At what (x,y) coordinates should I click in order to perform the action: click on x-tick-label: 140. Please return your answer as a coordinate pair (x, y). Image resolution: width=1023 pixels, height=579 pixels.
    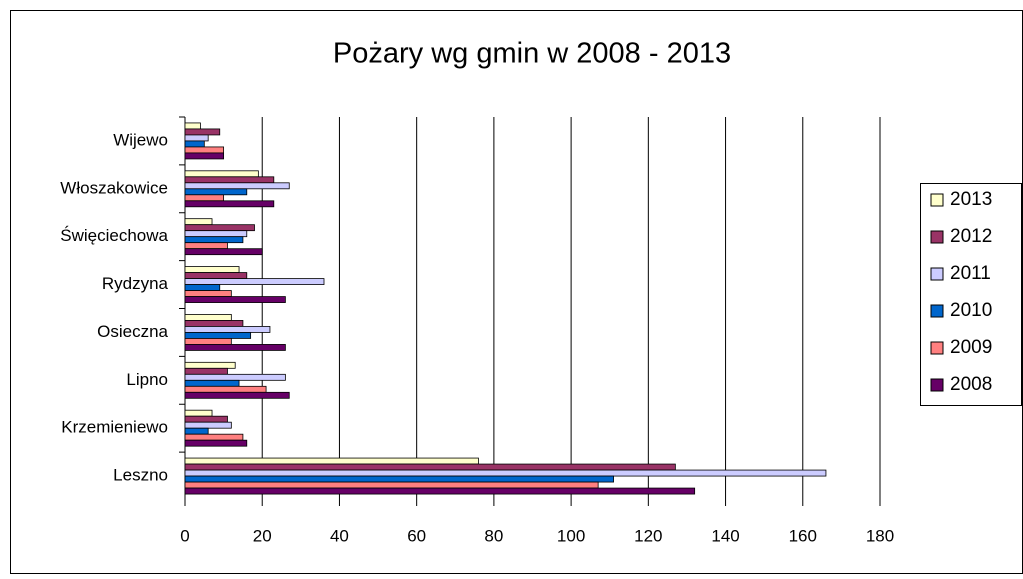
    Looking at the image, I should click on (725, 535).